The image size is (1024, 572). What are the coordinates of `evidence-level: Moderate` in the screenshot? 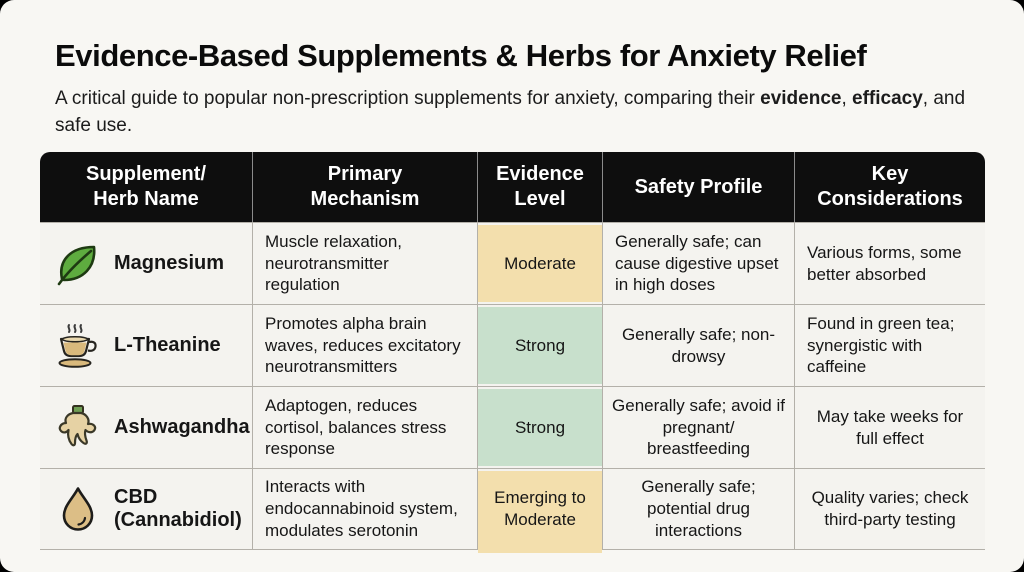 It's located at (540, 263).